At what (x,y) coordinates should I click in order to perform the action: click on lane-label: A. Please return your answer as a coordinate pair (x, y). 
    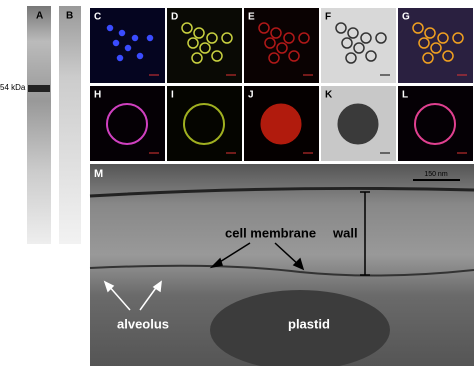
    Looking at the image, I should click on (39, 16).